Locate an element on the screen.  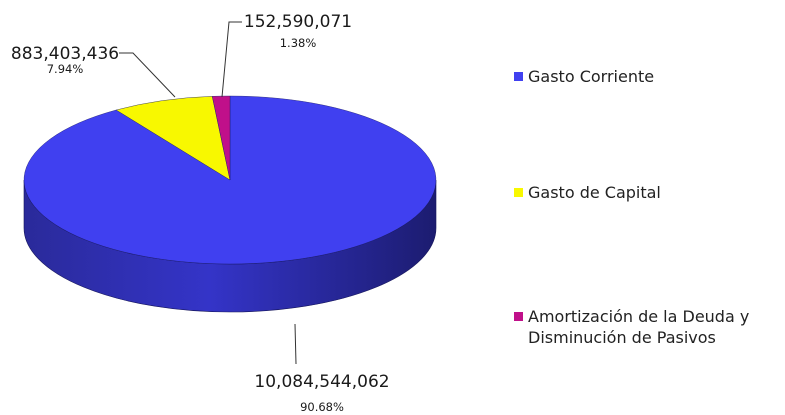
legend-label: Gasto Corriente is located at coordinates (591, 76).